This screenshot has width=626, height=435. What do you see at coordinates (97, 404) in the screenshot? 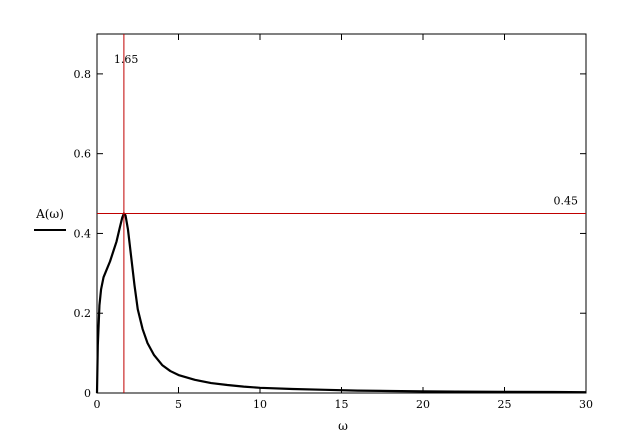
I see `x-tick-label: 0` at bounding box center [97, 404].